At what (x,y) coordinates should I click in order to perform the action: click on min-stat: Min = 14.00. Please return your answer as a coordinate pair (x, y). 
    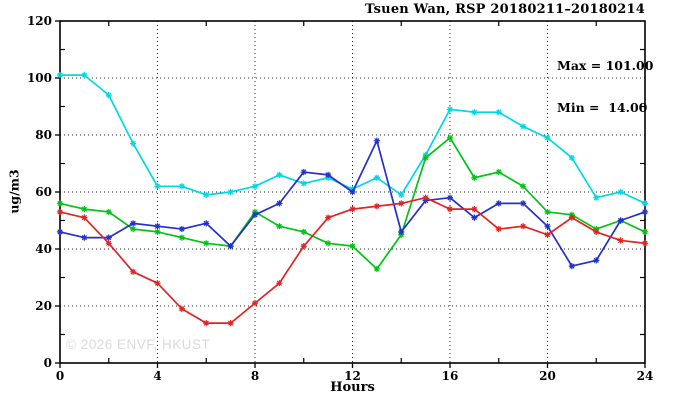
    Looking at the image, I should click on (602, 107).